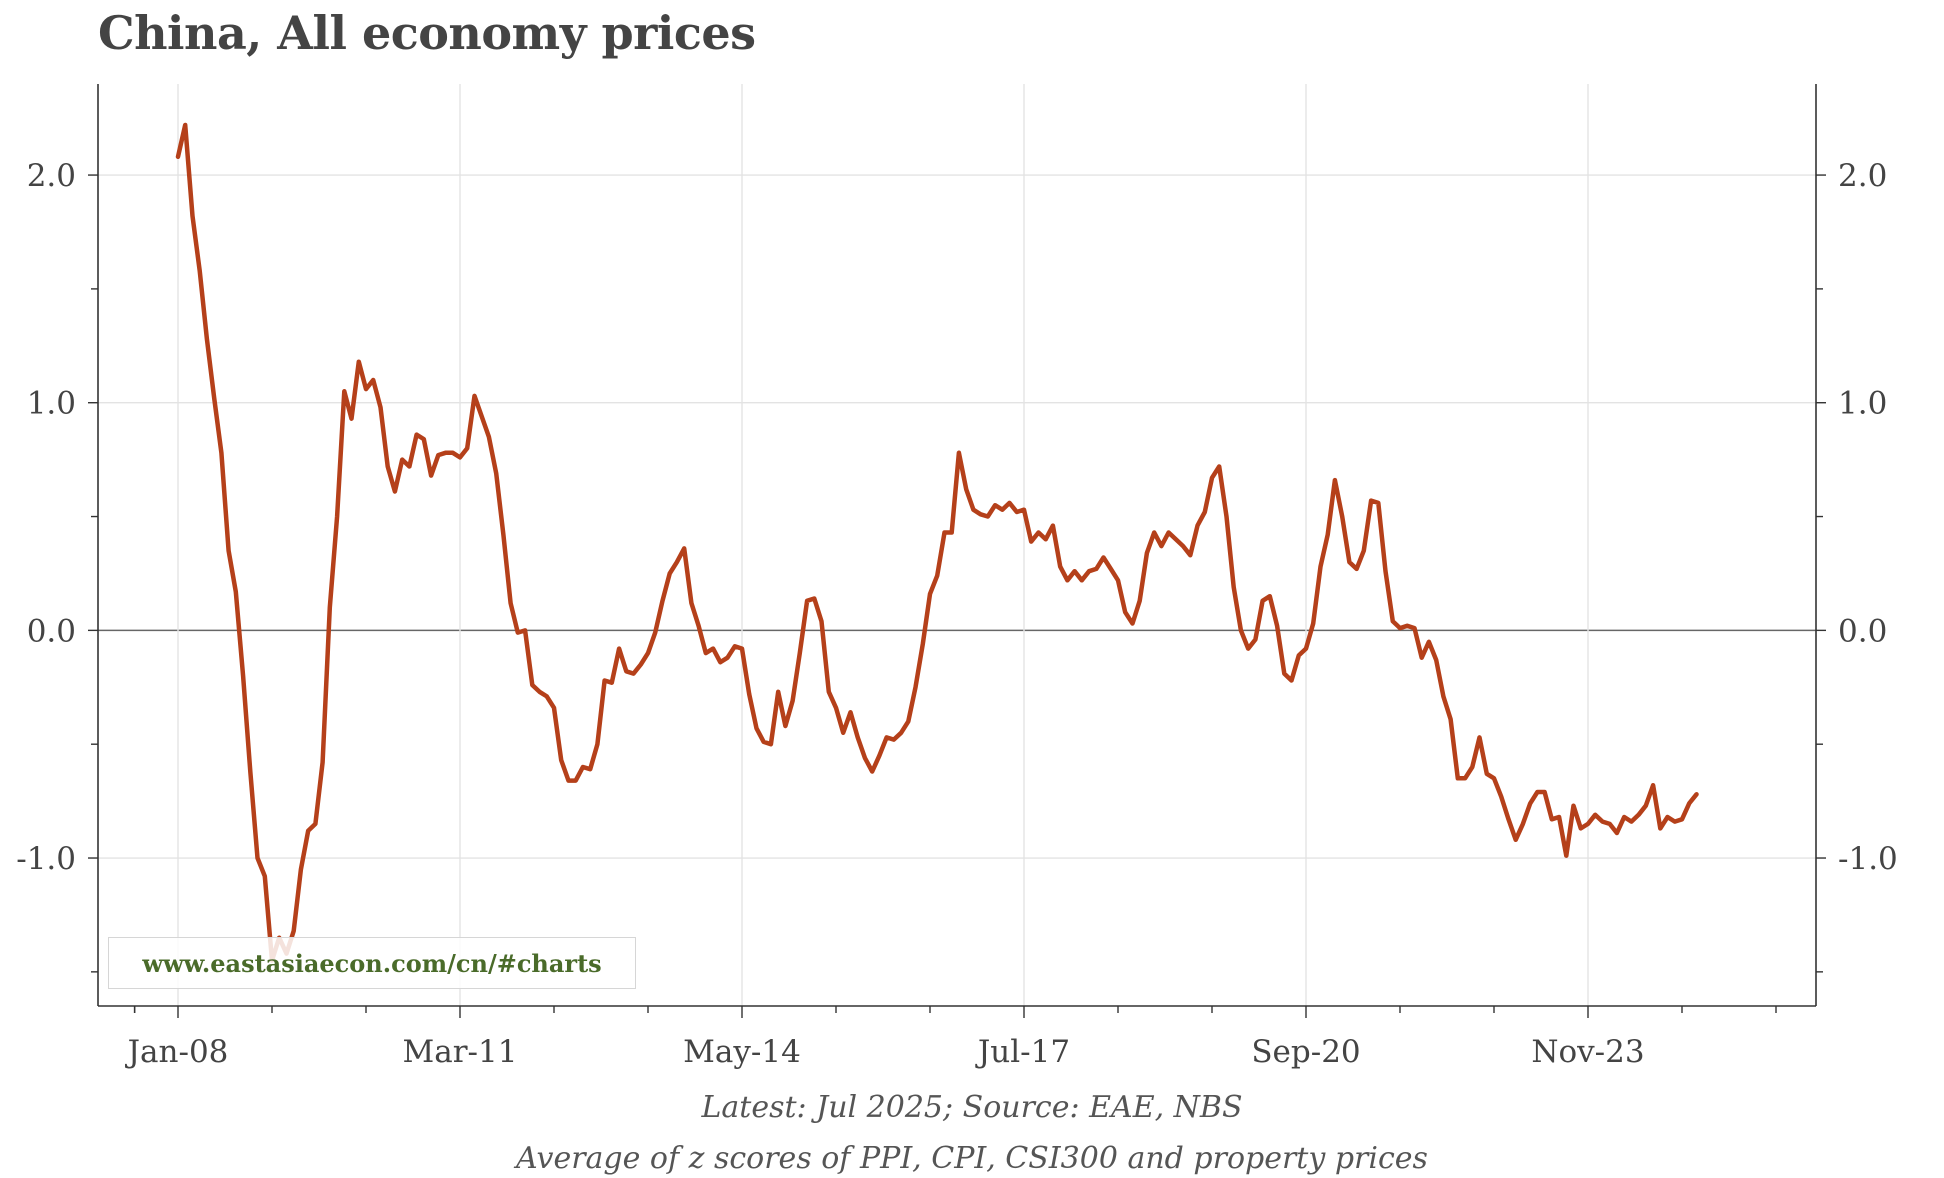 Image resolution: width=1944 pixels, height=1178 pixels. What do you see at coordinates (1862, 404) in the screenshot?
I see `y-tick-label-right: 1.0` at bounding box center [1862, 404].